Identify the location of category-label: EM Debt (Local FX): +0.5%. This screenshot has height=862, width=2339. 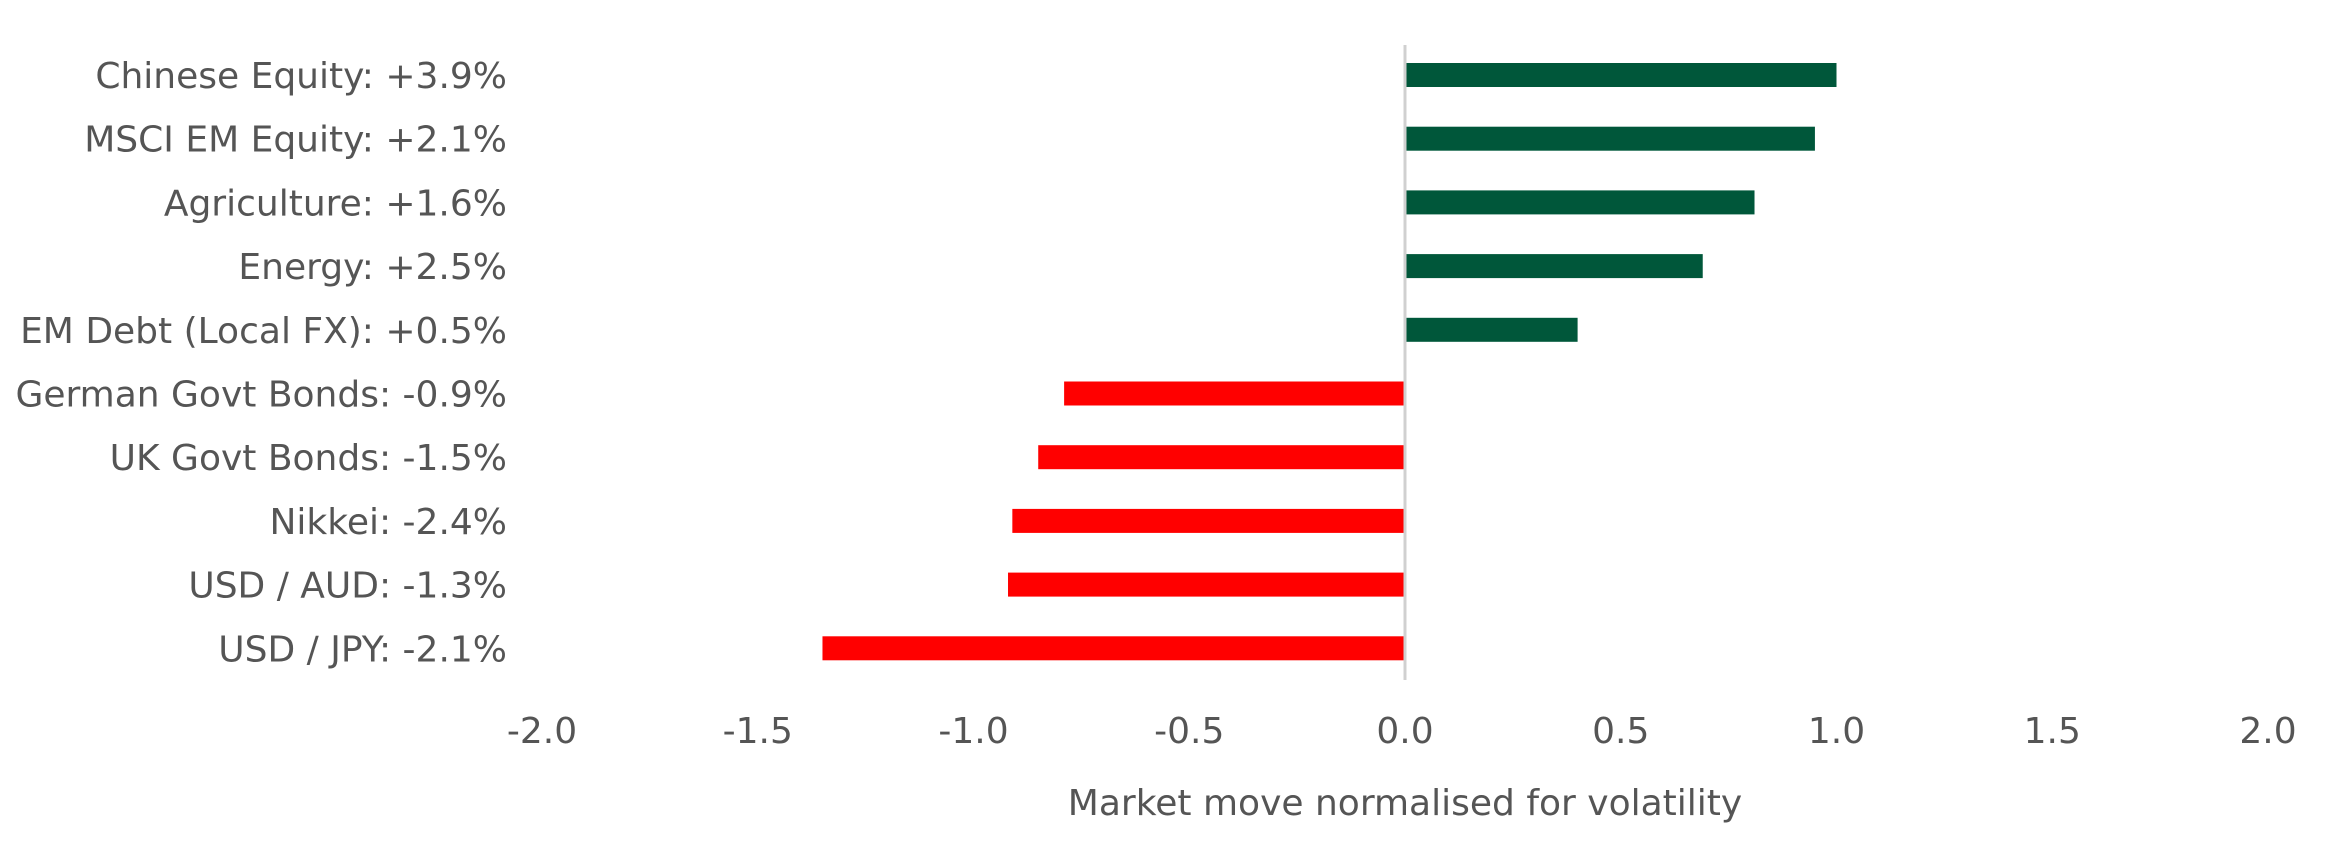
(263, 331).